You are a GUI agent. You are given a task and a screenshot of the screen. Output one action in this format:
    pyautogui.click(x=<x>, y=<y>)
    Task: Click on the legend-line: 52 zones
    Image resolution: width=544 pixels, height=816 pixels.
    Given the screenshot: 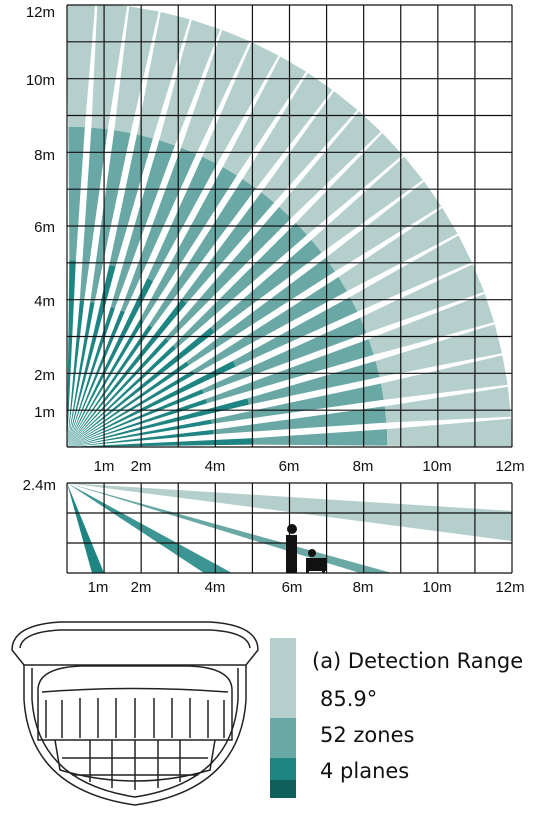 What is the action you would take?
    pyautogui.click(x=367, y=735)
    